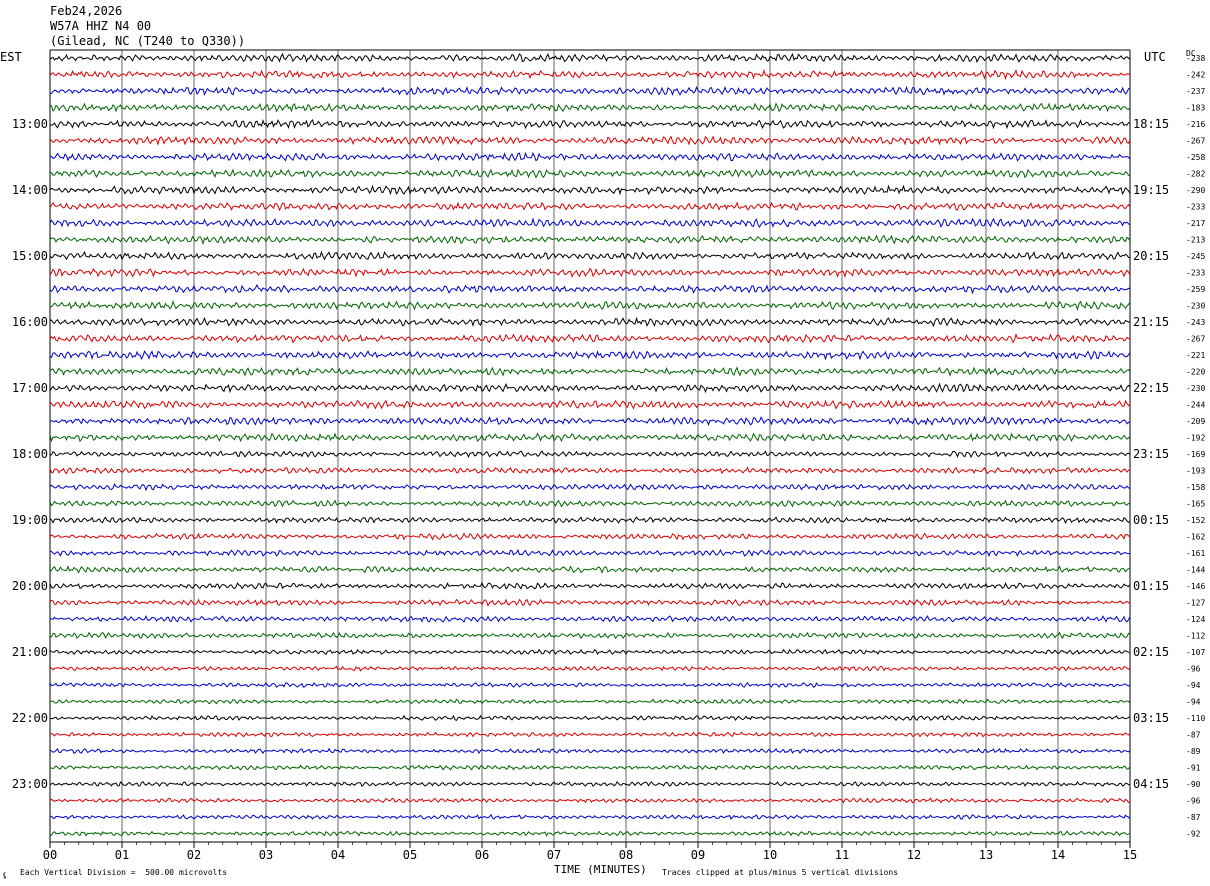 Image resolution: width=1210 pixels, height=886 pixels. What do you see at coordinates (30, 454) in the screenshot?
I see `left-hour-label: 18:00` at bounding box center [30, 454].